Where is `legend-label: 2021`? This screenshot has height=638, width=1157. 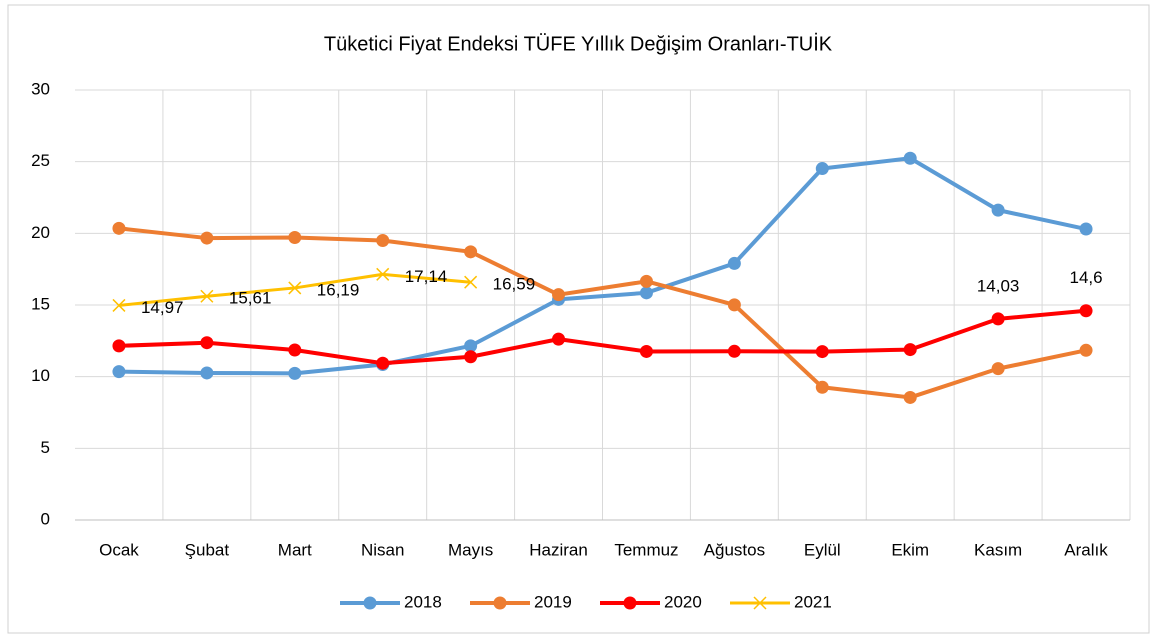 legend-label: 2021 is located at coordinates (813, 601).